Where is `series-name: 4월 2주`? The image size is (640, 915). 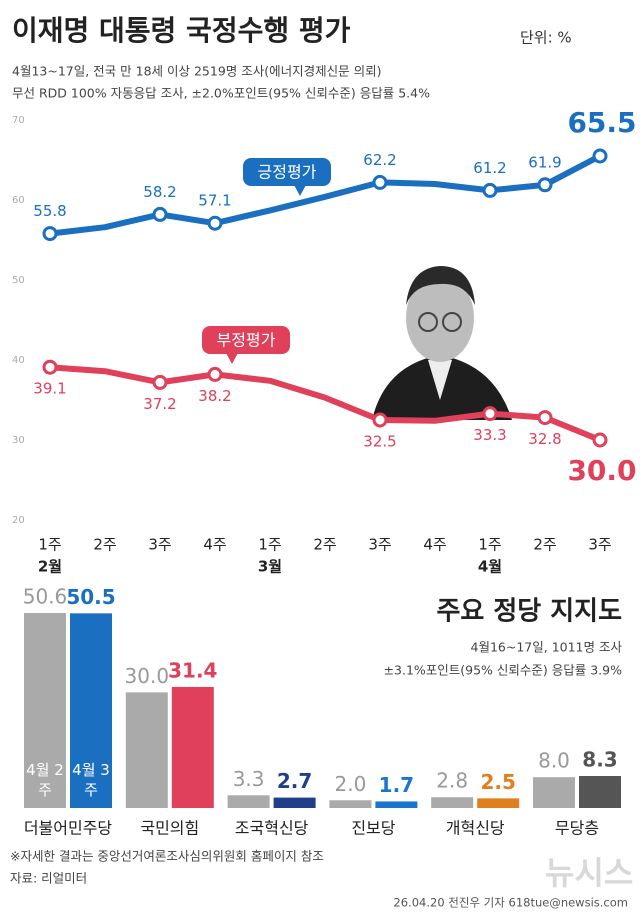
series-name: 4월 2주 is located at coordinates (45, 780).